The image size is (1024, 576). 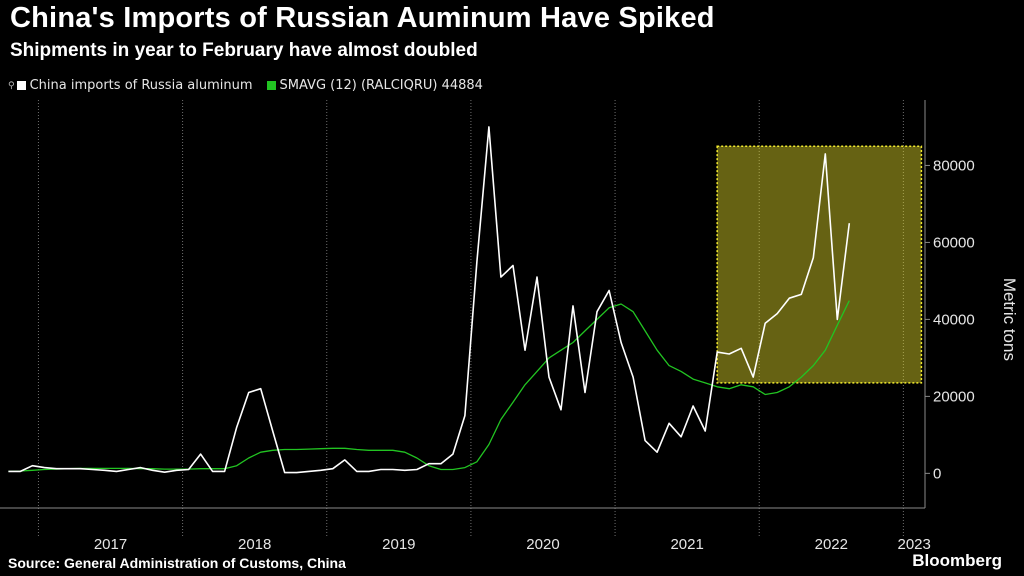 I want to click on x-tick-label: 2018, so click(x=254, y=544).